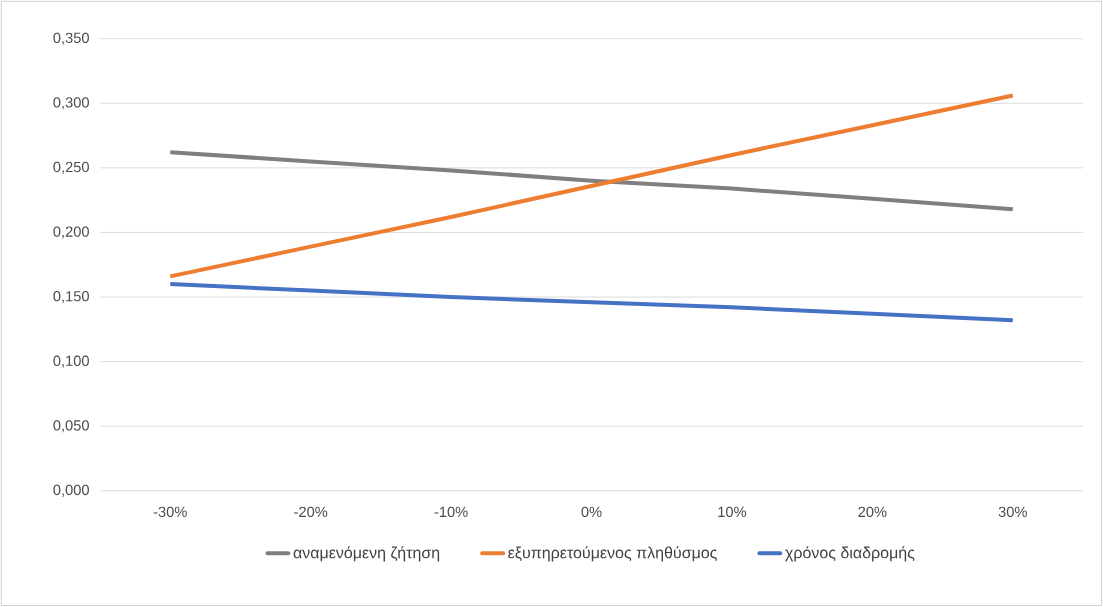 This screenshot has height=607, width=1103. I want to click on y-tick-label: 0,050, so click(71, 426).